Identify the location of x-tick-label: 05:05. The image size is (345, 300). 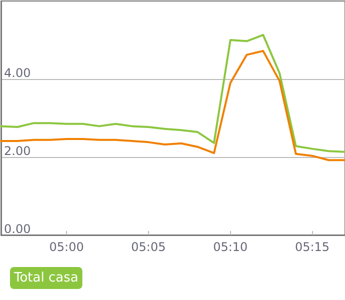
(148, 247).